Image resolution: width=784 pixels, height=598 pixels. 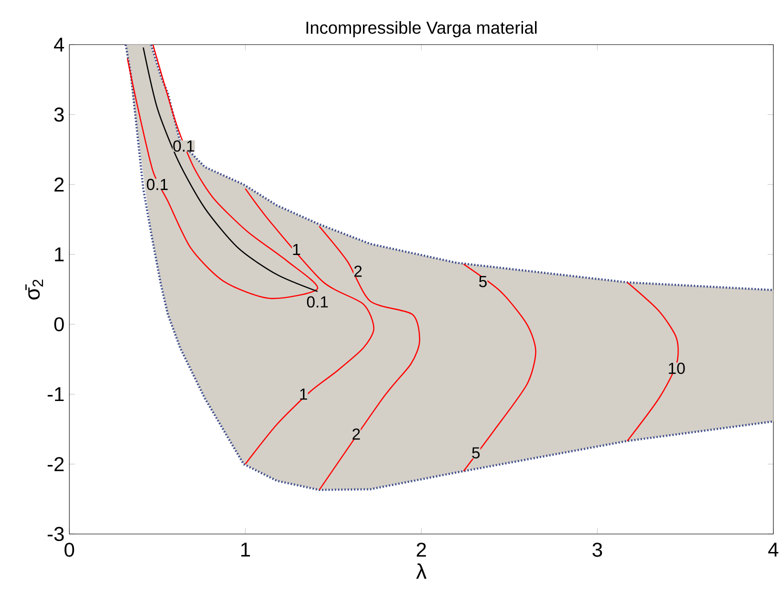 What do you see at coordinates (597, 549) in the screenshot?
I see `x-tick-label: 3` at bounding box center [597, 549].